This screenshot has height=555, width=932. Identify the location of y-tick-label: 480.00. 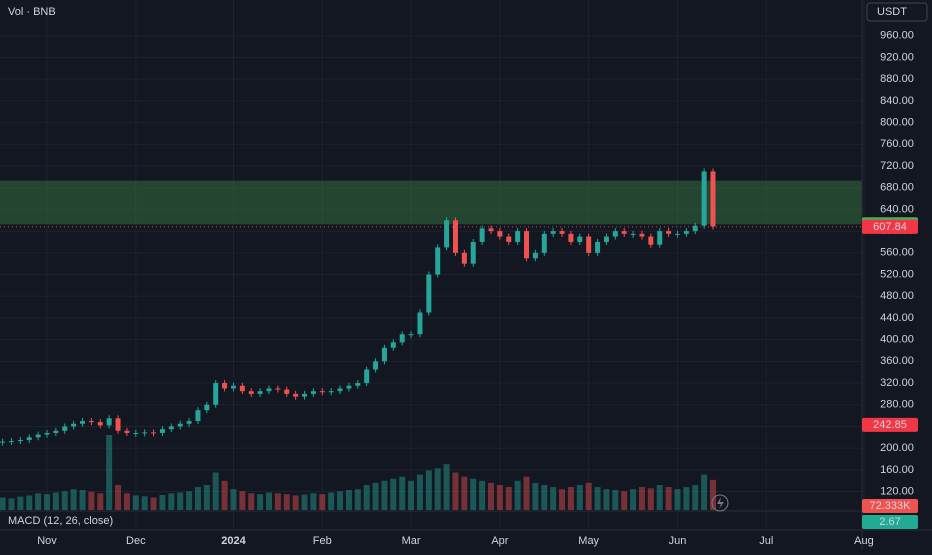
(897, 296).